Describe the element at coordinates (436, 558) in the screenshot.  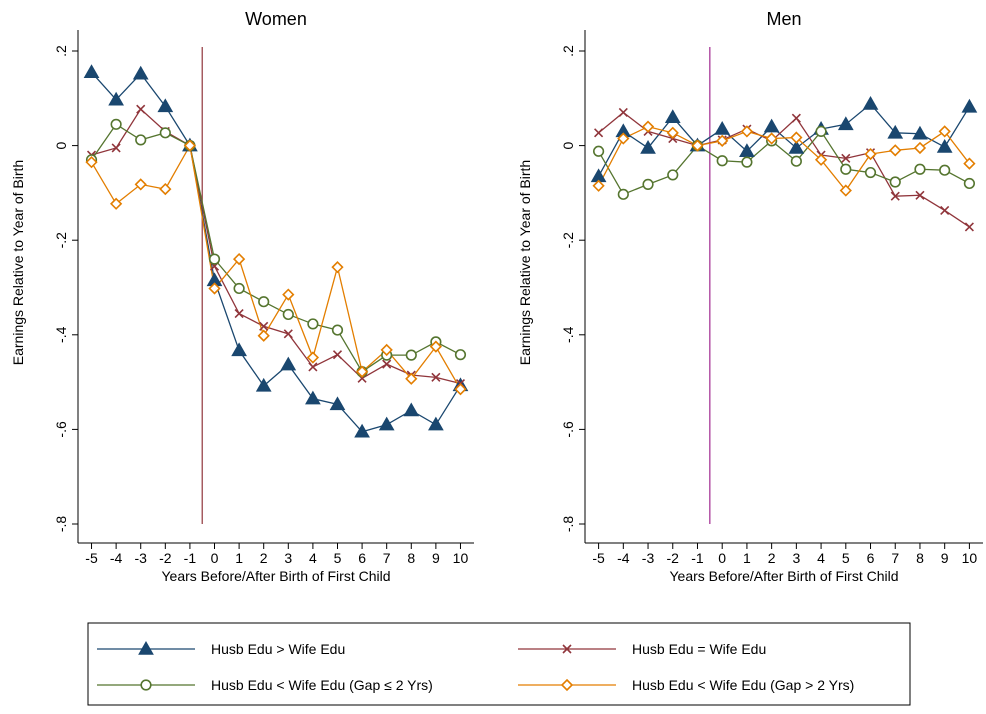
I see `x-tick-label-women: 9` at that location.